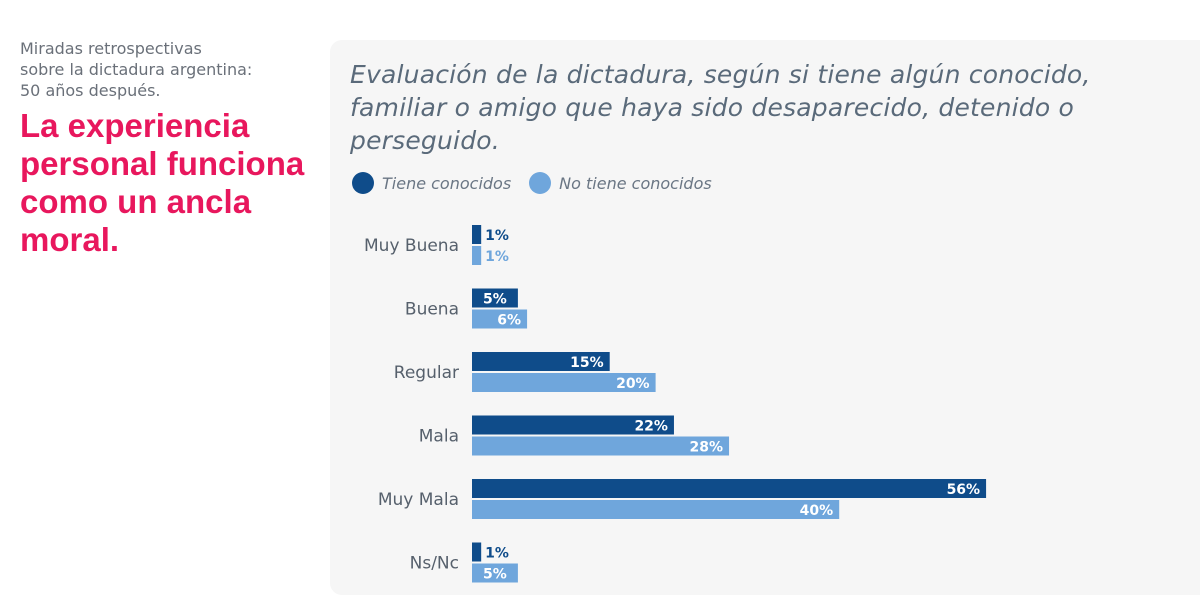 This screenshot has height=599, width=1200. What do you see at coordinates (432, 310) in the screenshot?
I see `category-label-buena: Buena` at bounding box center [432, 310].